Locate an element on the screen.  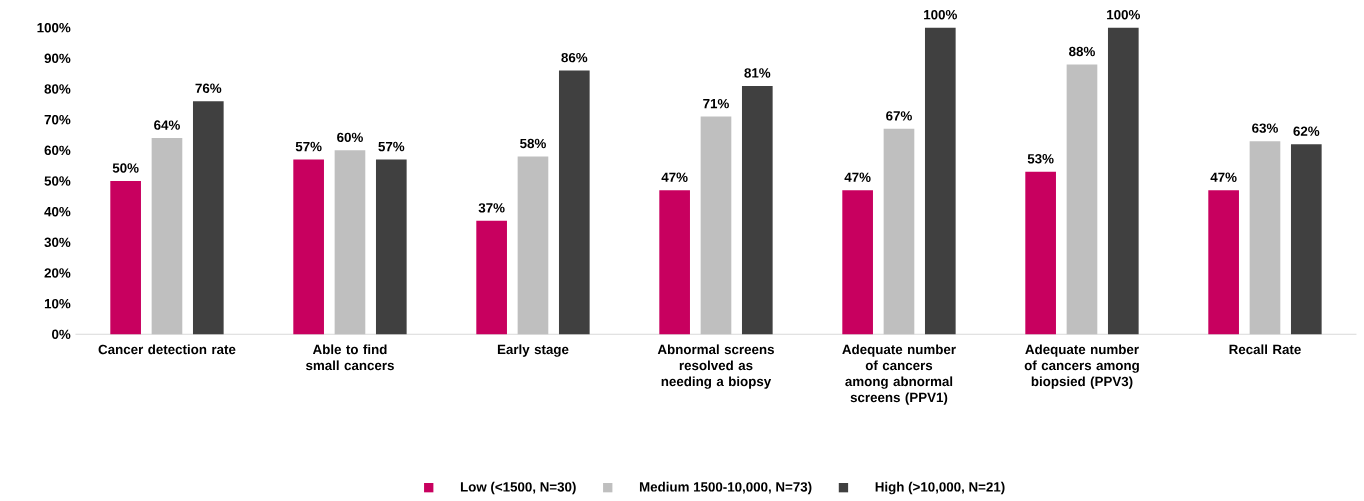
data-label: 86% is located at coordinates (574, 57).